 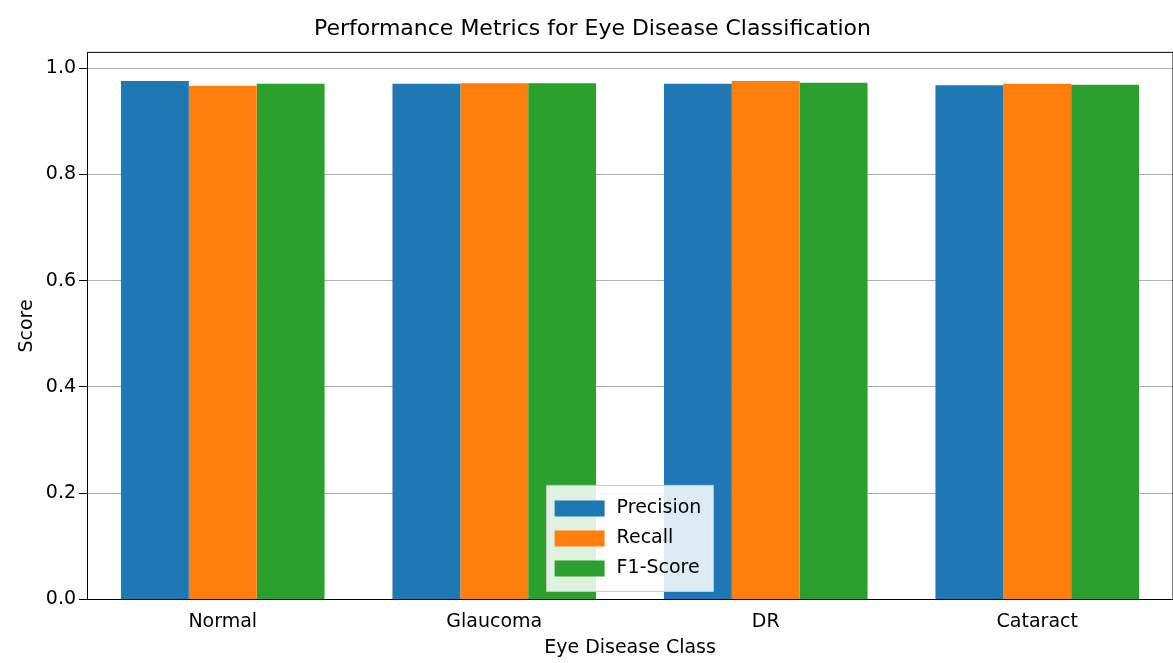 I want to click on y-tick-label: 0.0, so click(x=61, y=597).